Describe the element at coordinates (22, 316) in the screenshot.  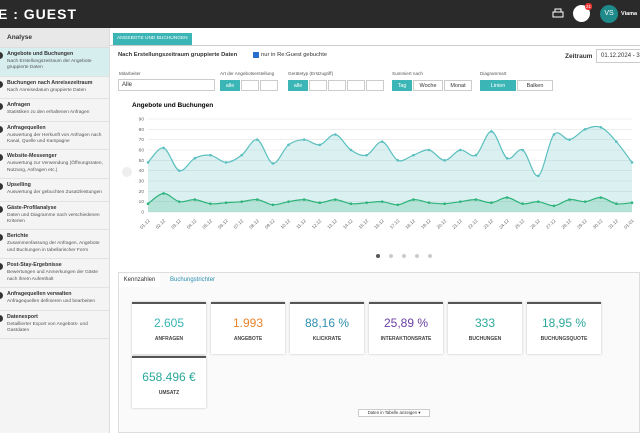
I see `item-title: Datenexport` at that location.